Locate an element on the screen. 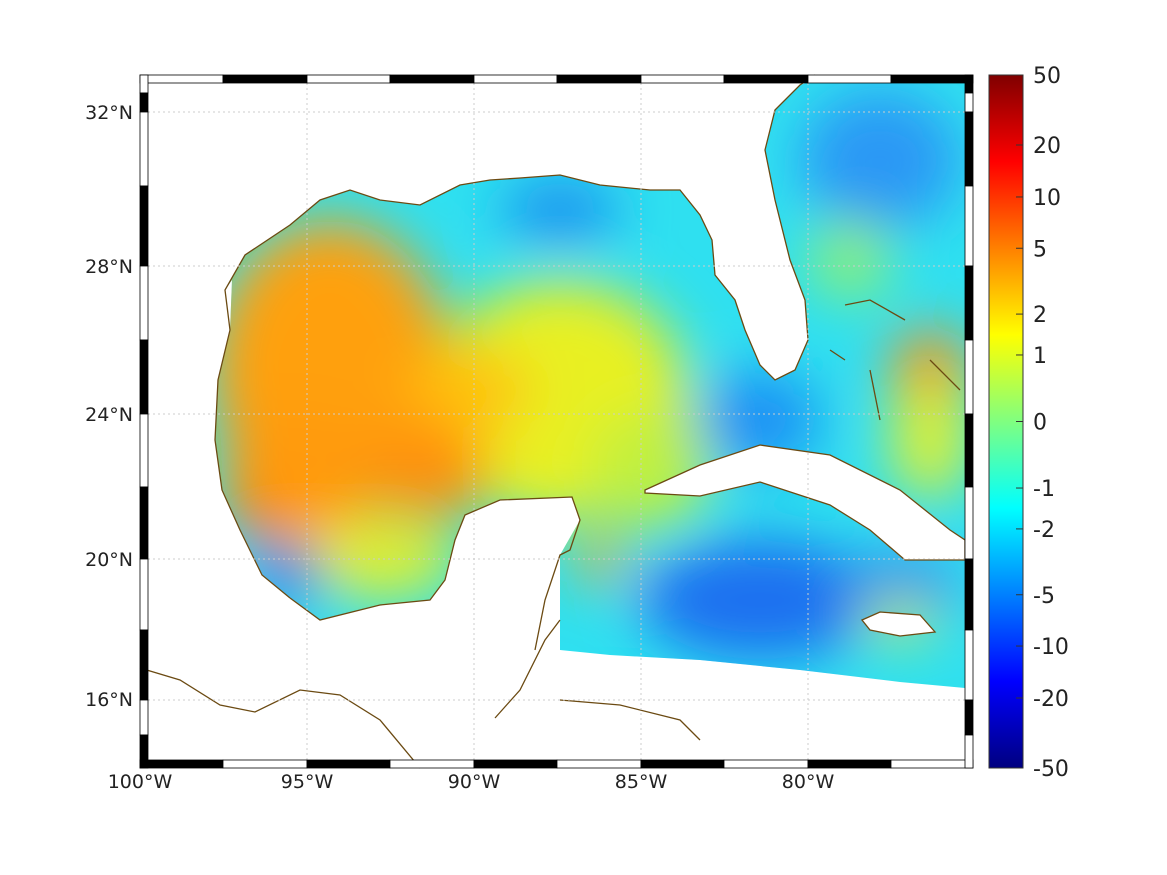 The height and width of the screenshot is (875, 1167). lat-label: 24°N is located at coordinates (109, 415).